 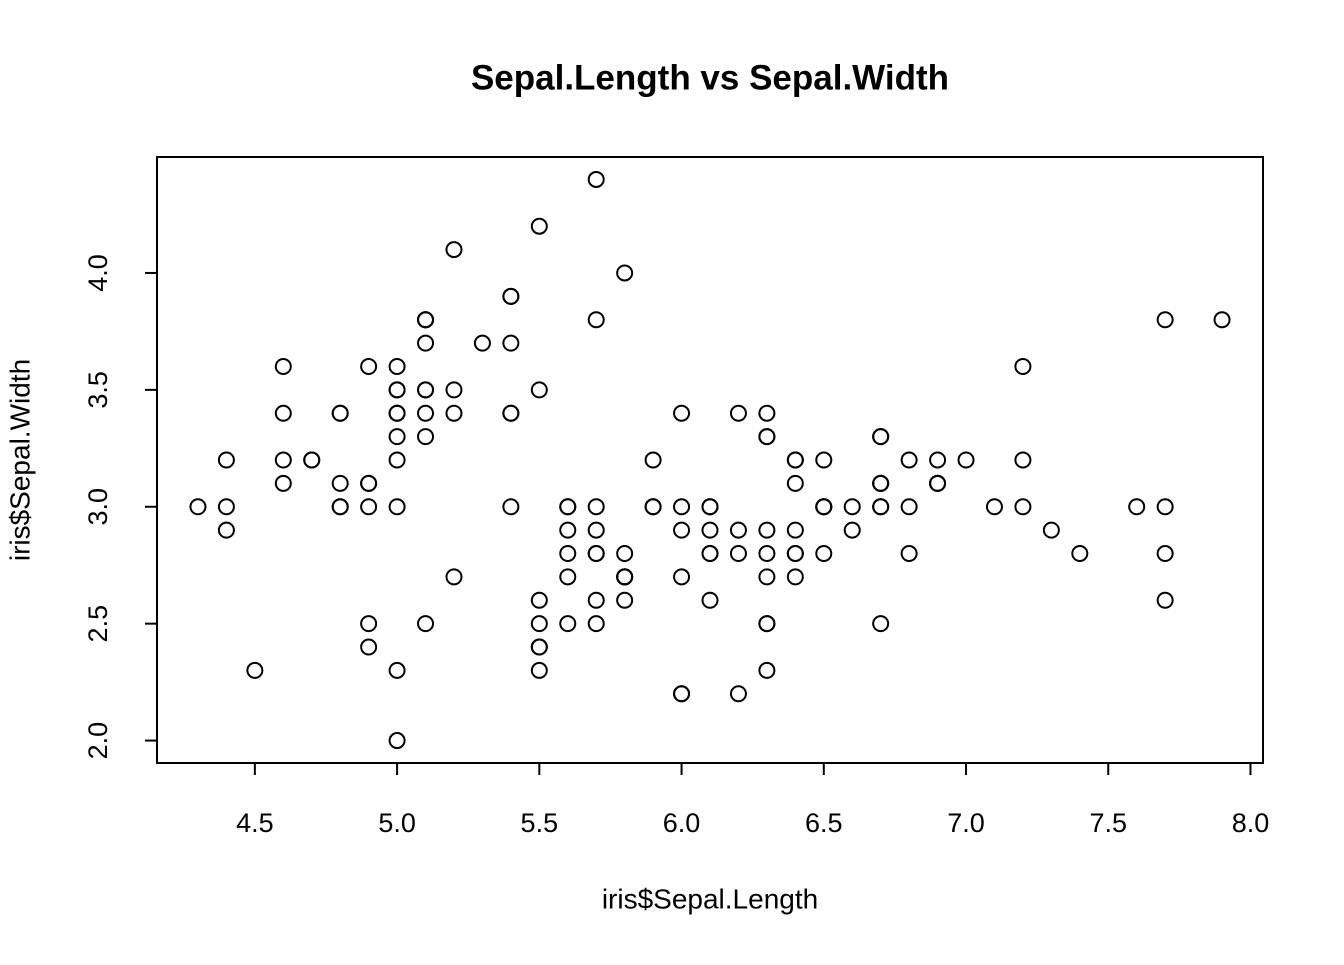 What do you see at coordinates (98, 273) in the screenshot?
I see `y-tick-label: 4.0` at bounding box center [98, 273].